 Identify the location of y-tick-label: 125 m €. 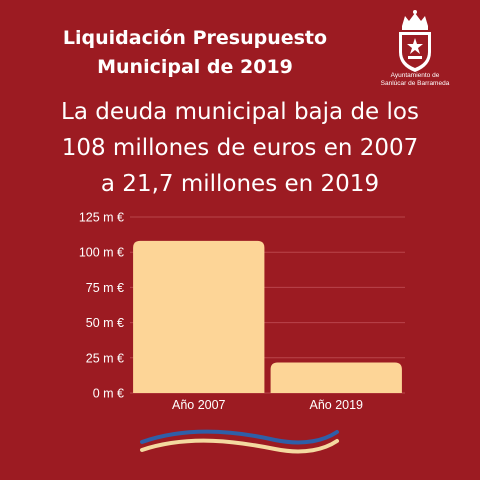
(101, 218).